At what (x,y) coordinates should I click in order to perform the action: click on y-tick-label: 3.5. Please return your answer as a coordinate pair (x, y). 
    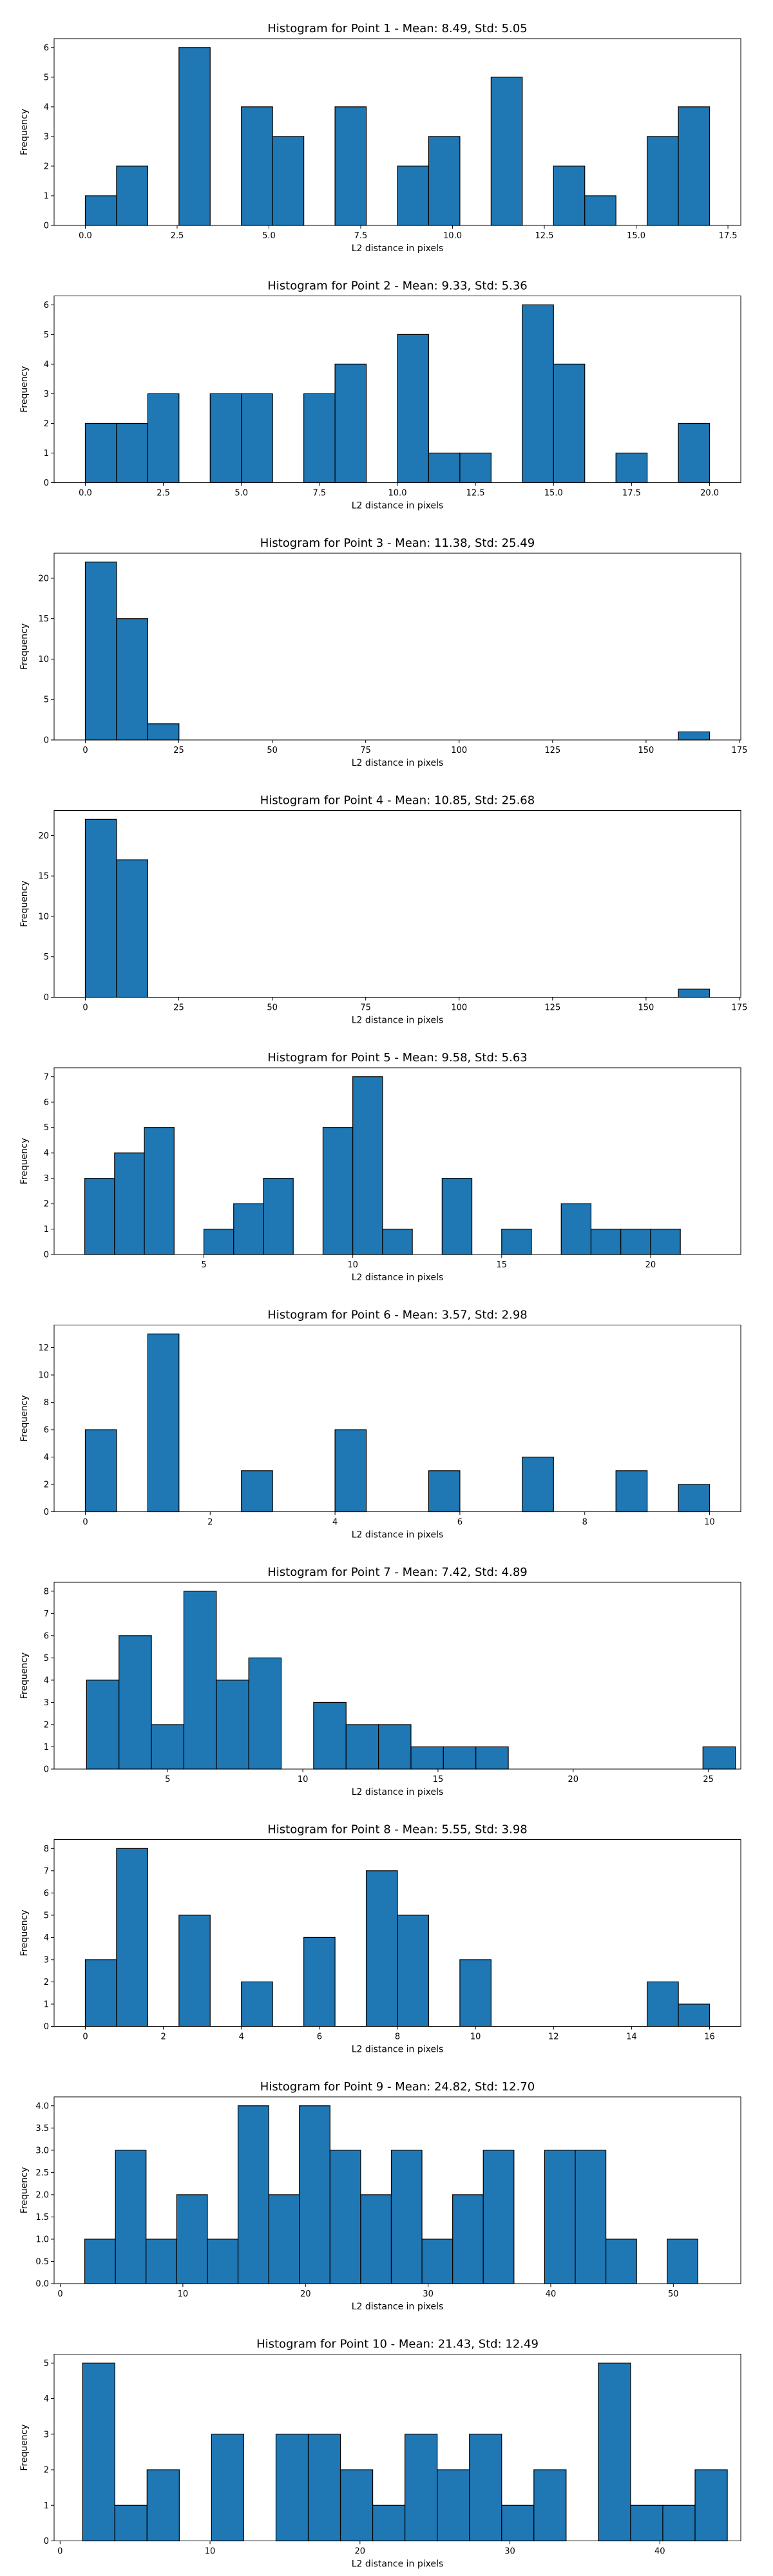
    Looking at the image, I should click on (42, 2129).